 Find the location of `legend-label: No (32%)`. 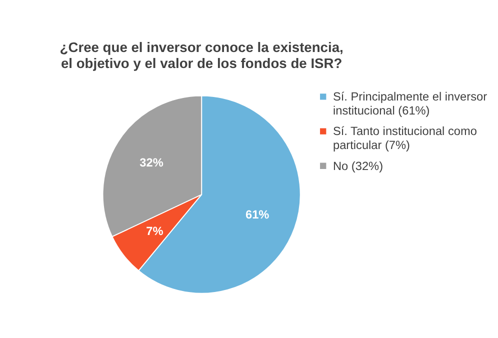

legend-label: No (32%) is located at coordinates (358, 165).